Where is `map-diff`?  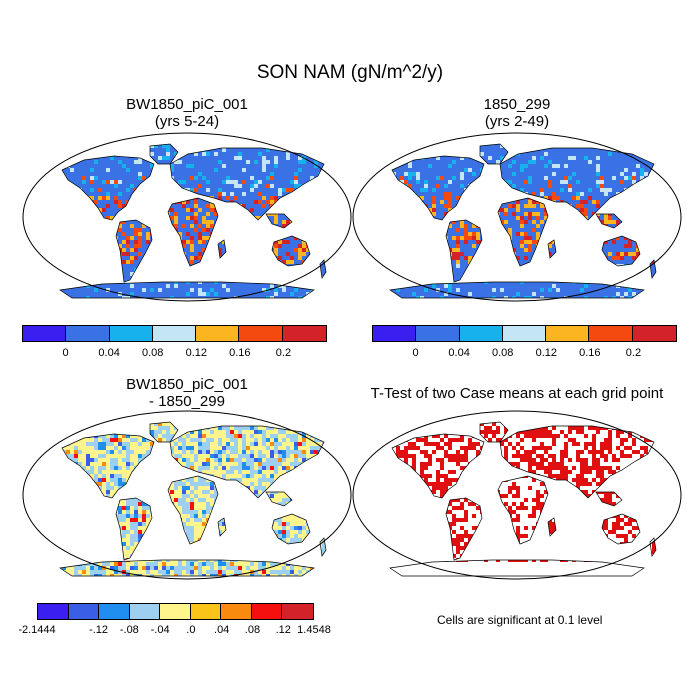 map-diff is located at coordinates (187, 495).